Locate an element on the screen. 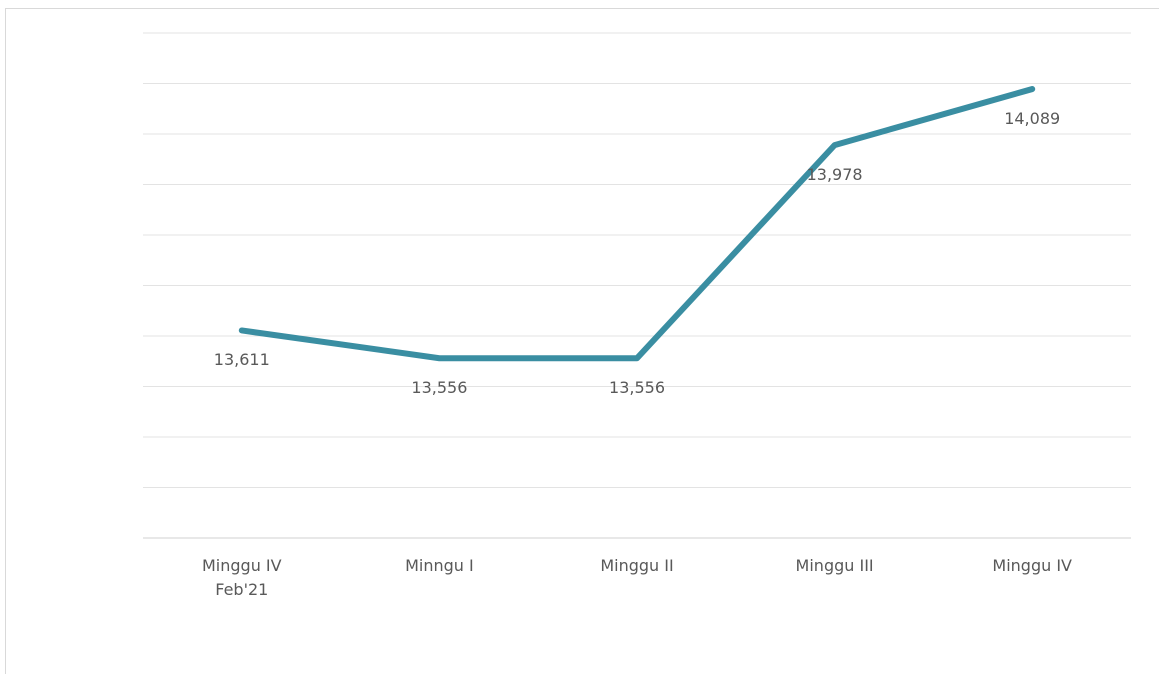  data-label: 13,611 is located at coordinates (241, 360).